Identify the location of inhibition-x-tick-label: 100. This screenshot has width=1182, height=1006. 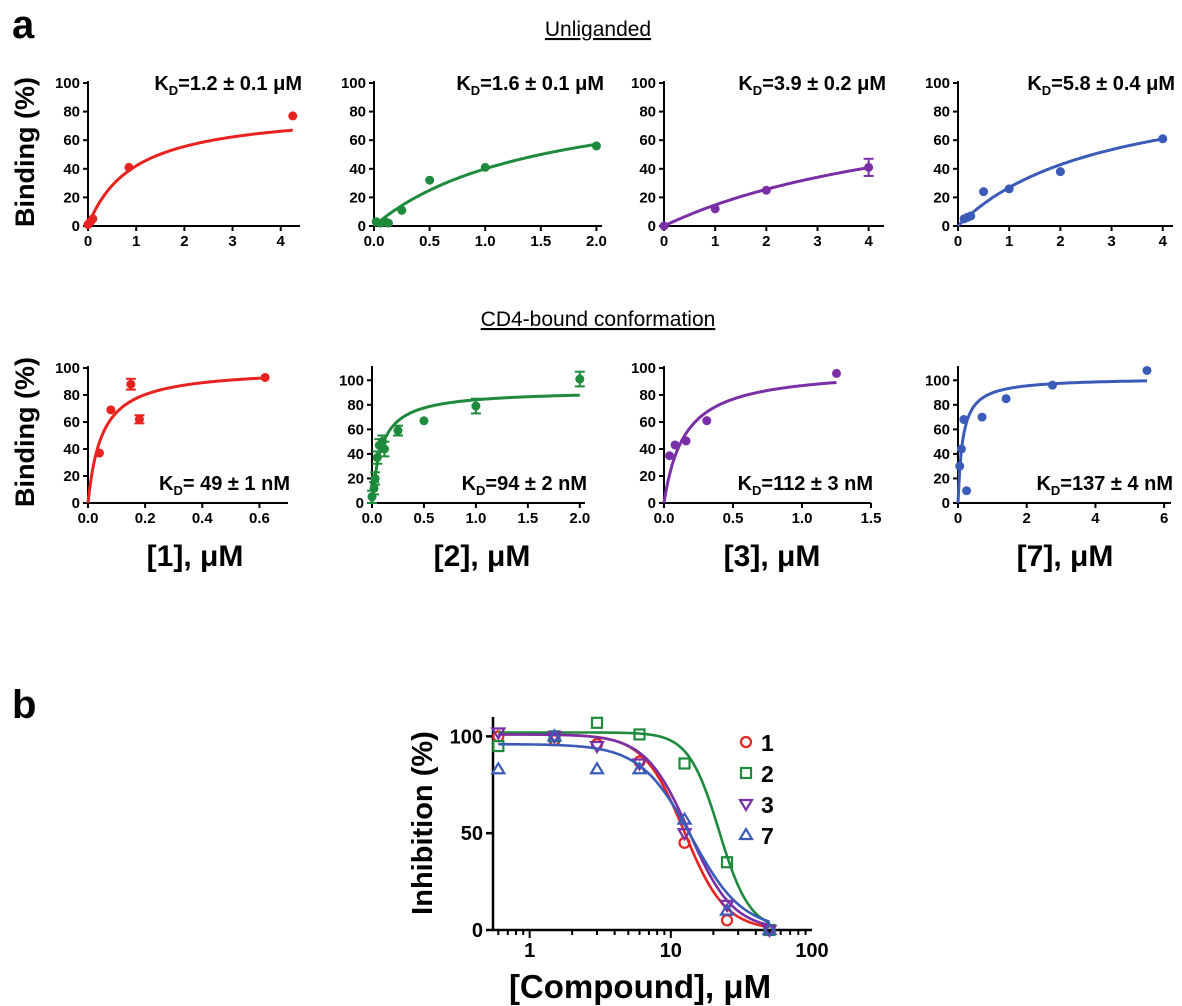
(811, 951).